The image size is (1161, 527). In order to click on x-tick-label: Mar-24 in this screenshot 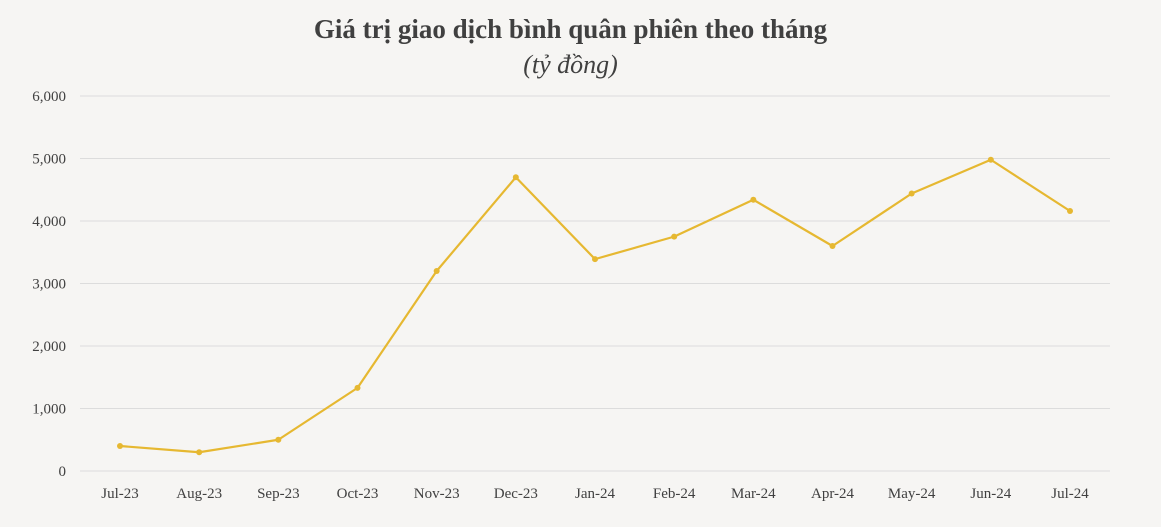, I will do `click(753, 494)`.